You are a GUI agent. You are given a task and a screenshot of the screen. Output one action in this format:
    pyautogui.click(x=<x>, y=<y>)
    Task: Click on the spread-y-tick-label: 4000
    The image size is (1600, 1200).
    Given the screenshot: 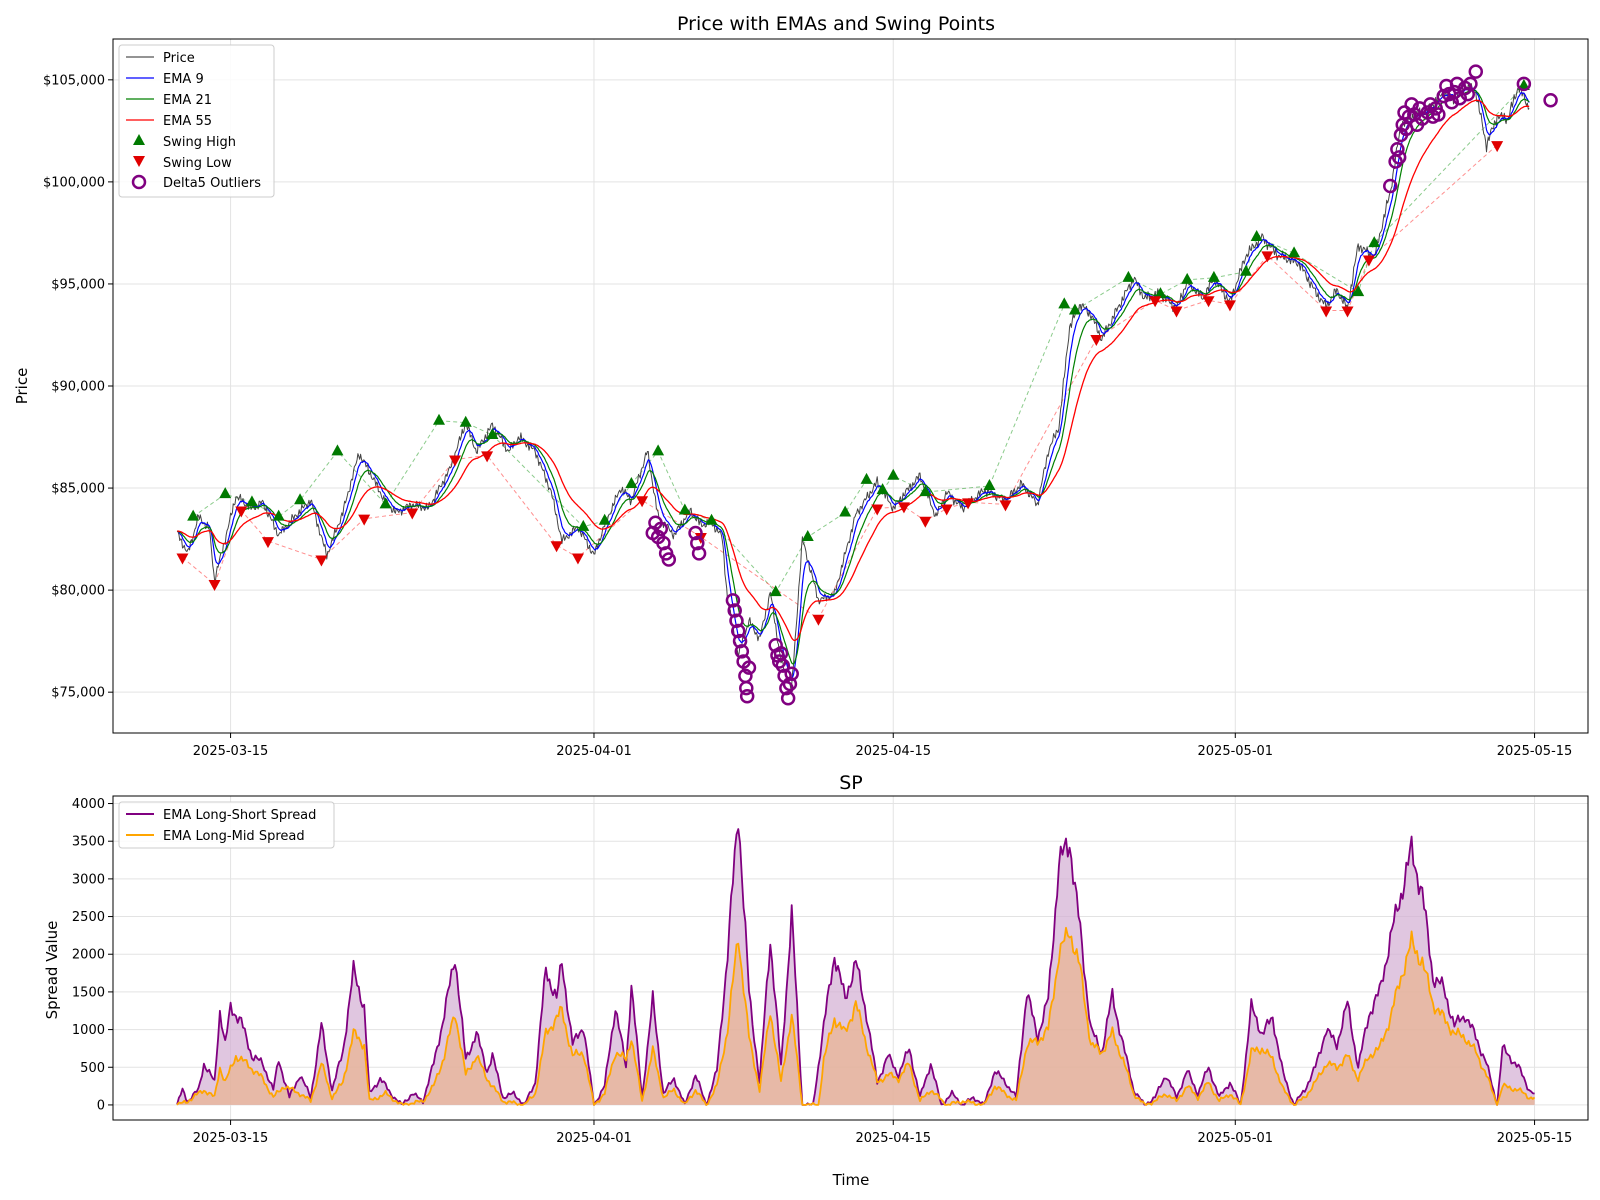 What is the action you would take?
    pyautogui.click(x=88, y=804)
    